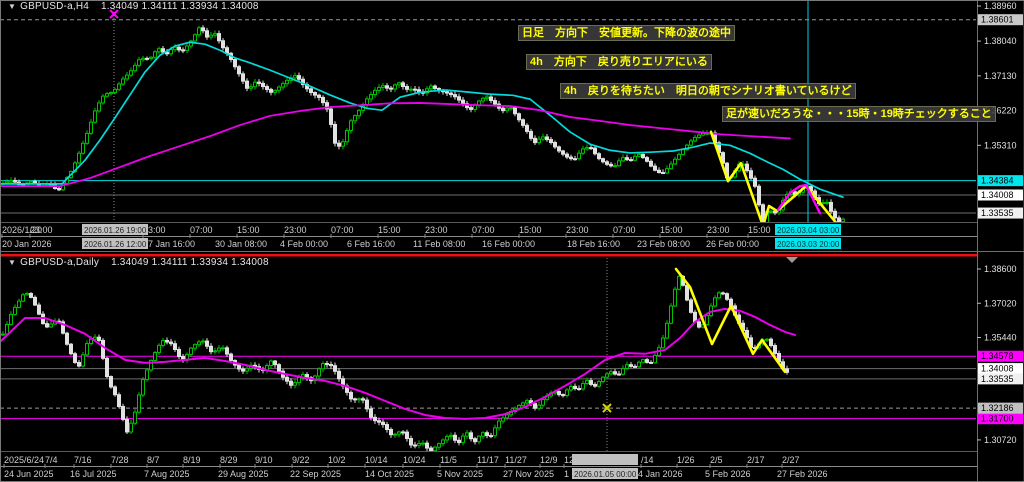 This screenshot has height=482, width=1024. I want to click on time-label: 2026/1/20, so click(22, 230).